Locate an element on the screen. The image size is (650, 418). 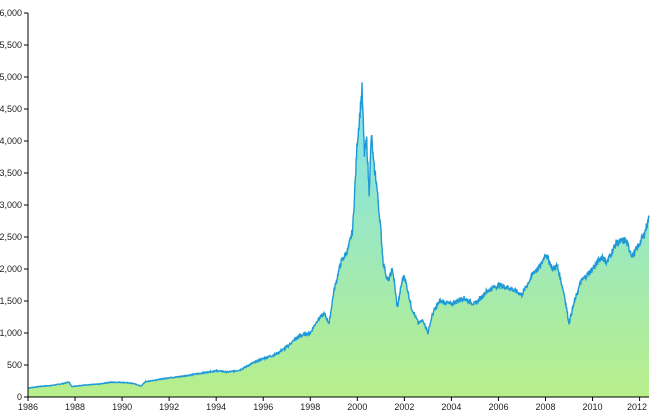
x-tick-label: 1992 is located at coordinates (169, 407).